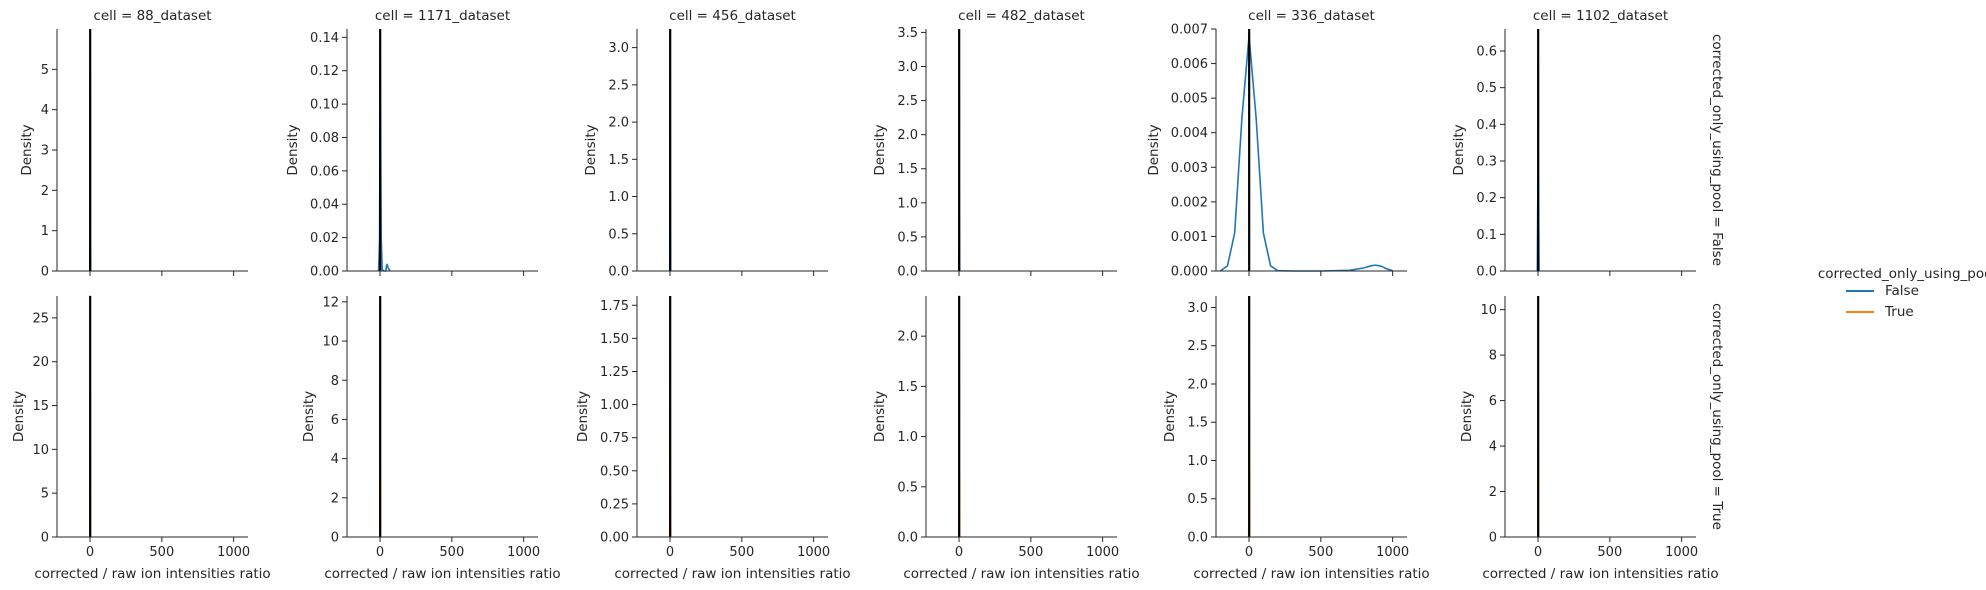 Image resolution: width=1986 pixels, height=590 pixels. I want to click on y-tick-label: 0.2, so click(1486, 198).